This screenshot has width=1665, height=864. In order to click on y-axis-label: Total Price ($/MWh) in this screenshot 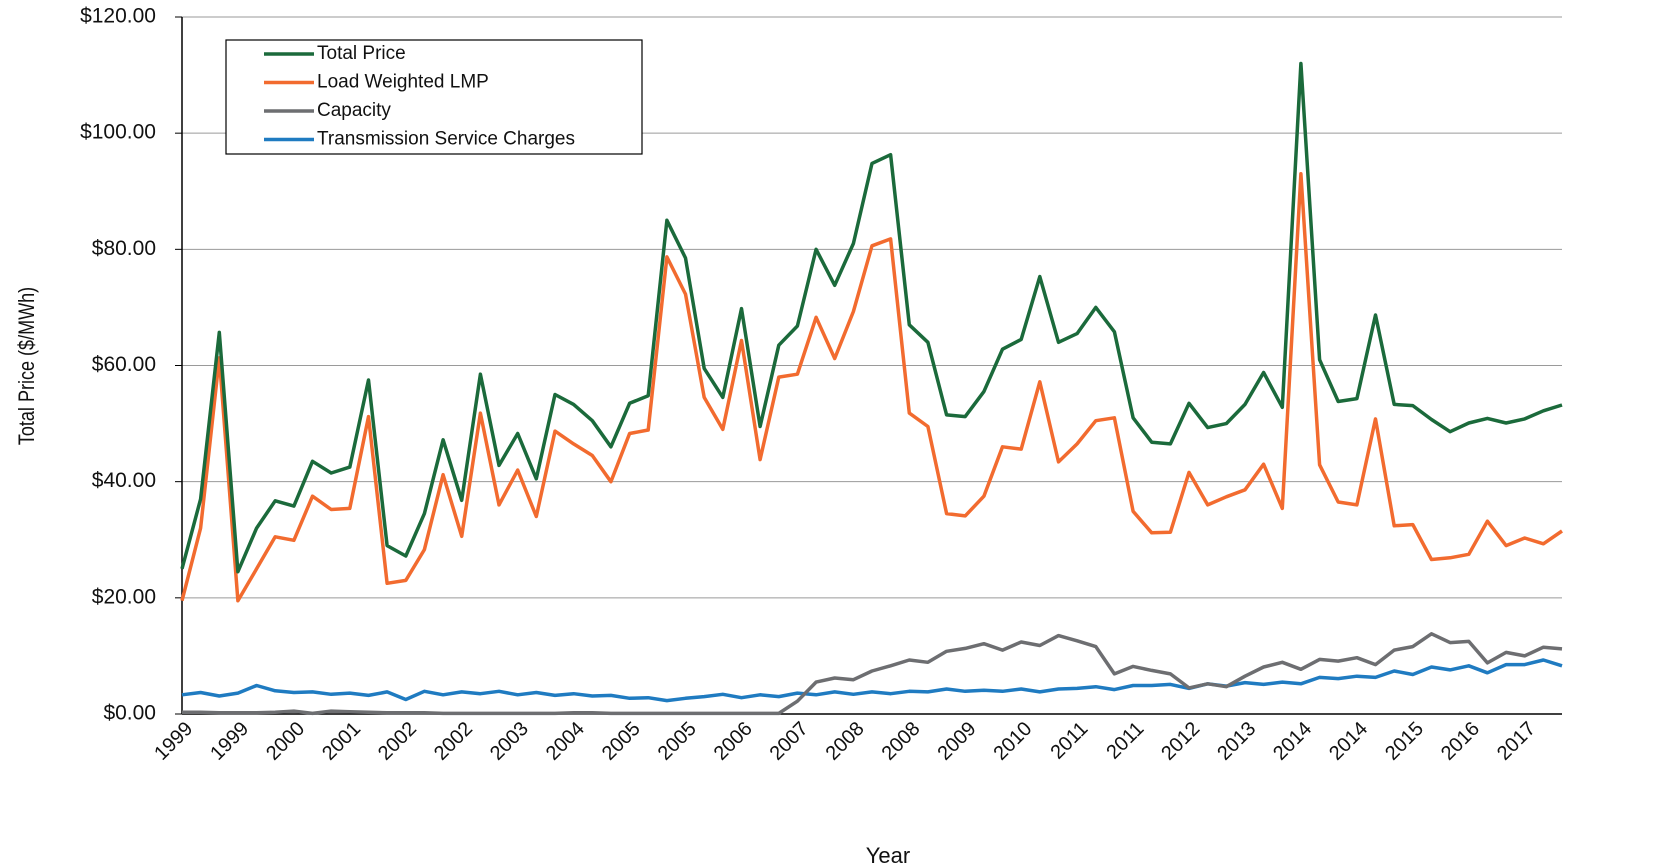, I will do `click(27, 366)`.